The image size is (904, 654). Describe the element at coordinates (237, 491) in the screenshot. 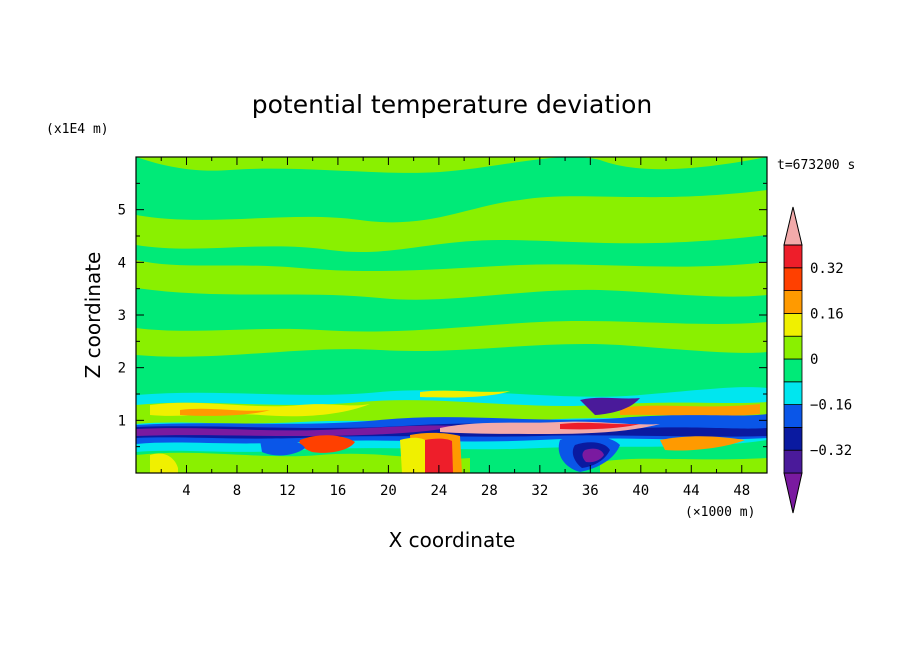

I see `x-tick-label: 8` at that location.